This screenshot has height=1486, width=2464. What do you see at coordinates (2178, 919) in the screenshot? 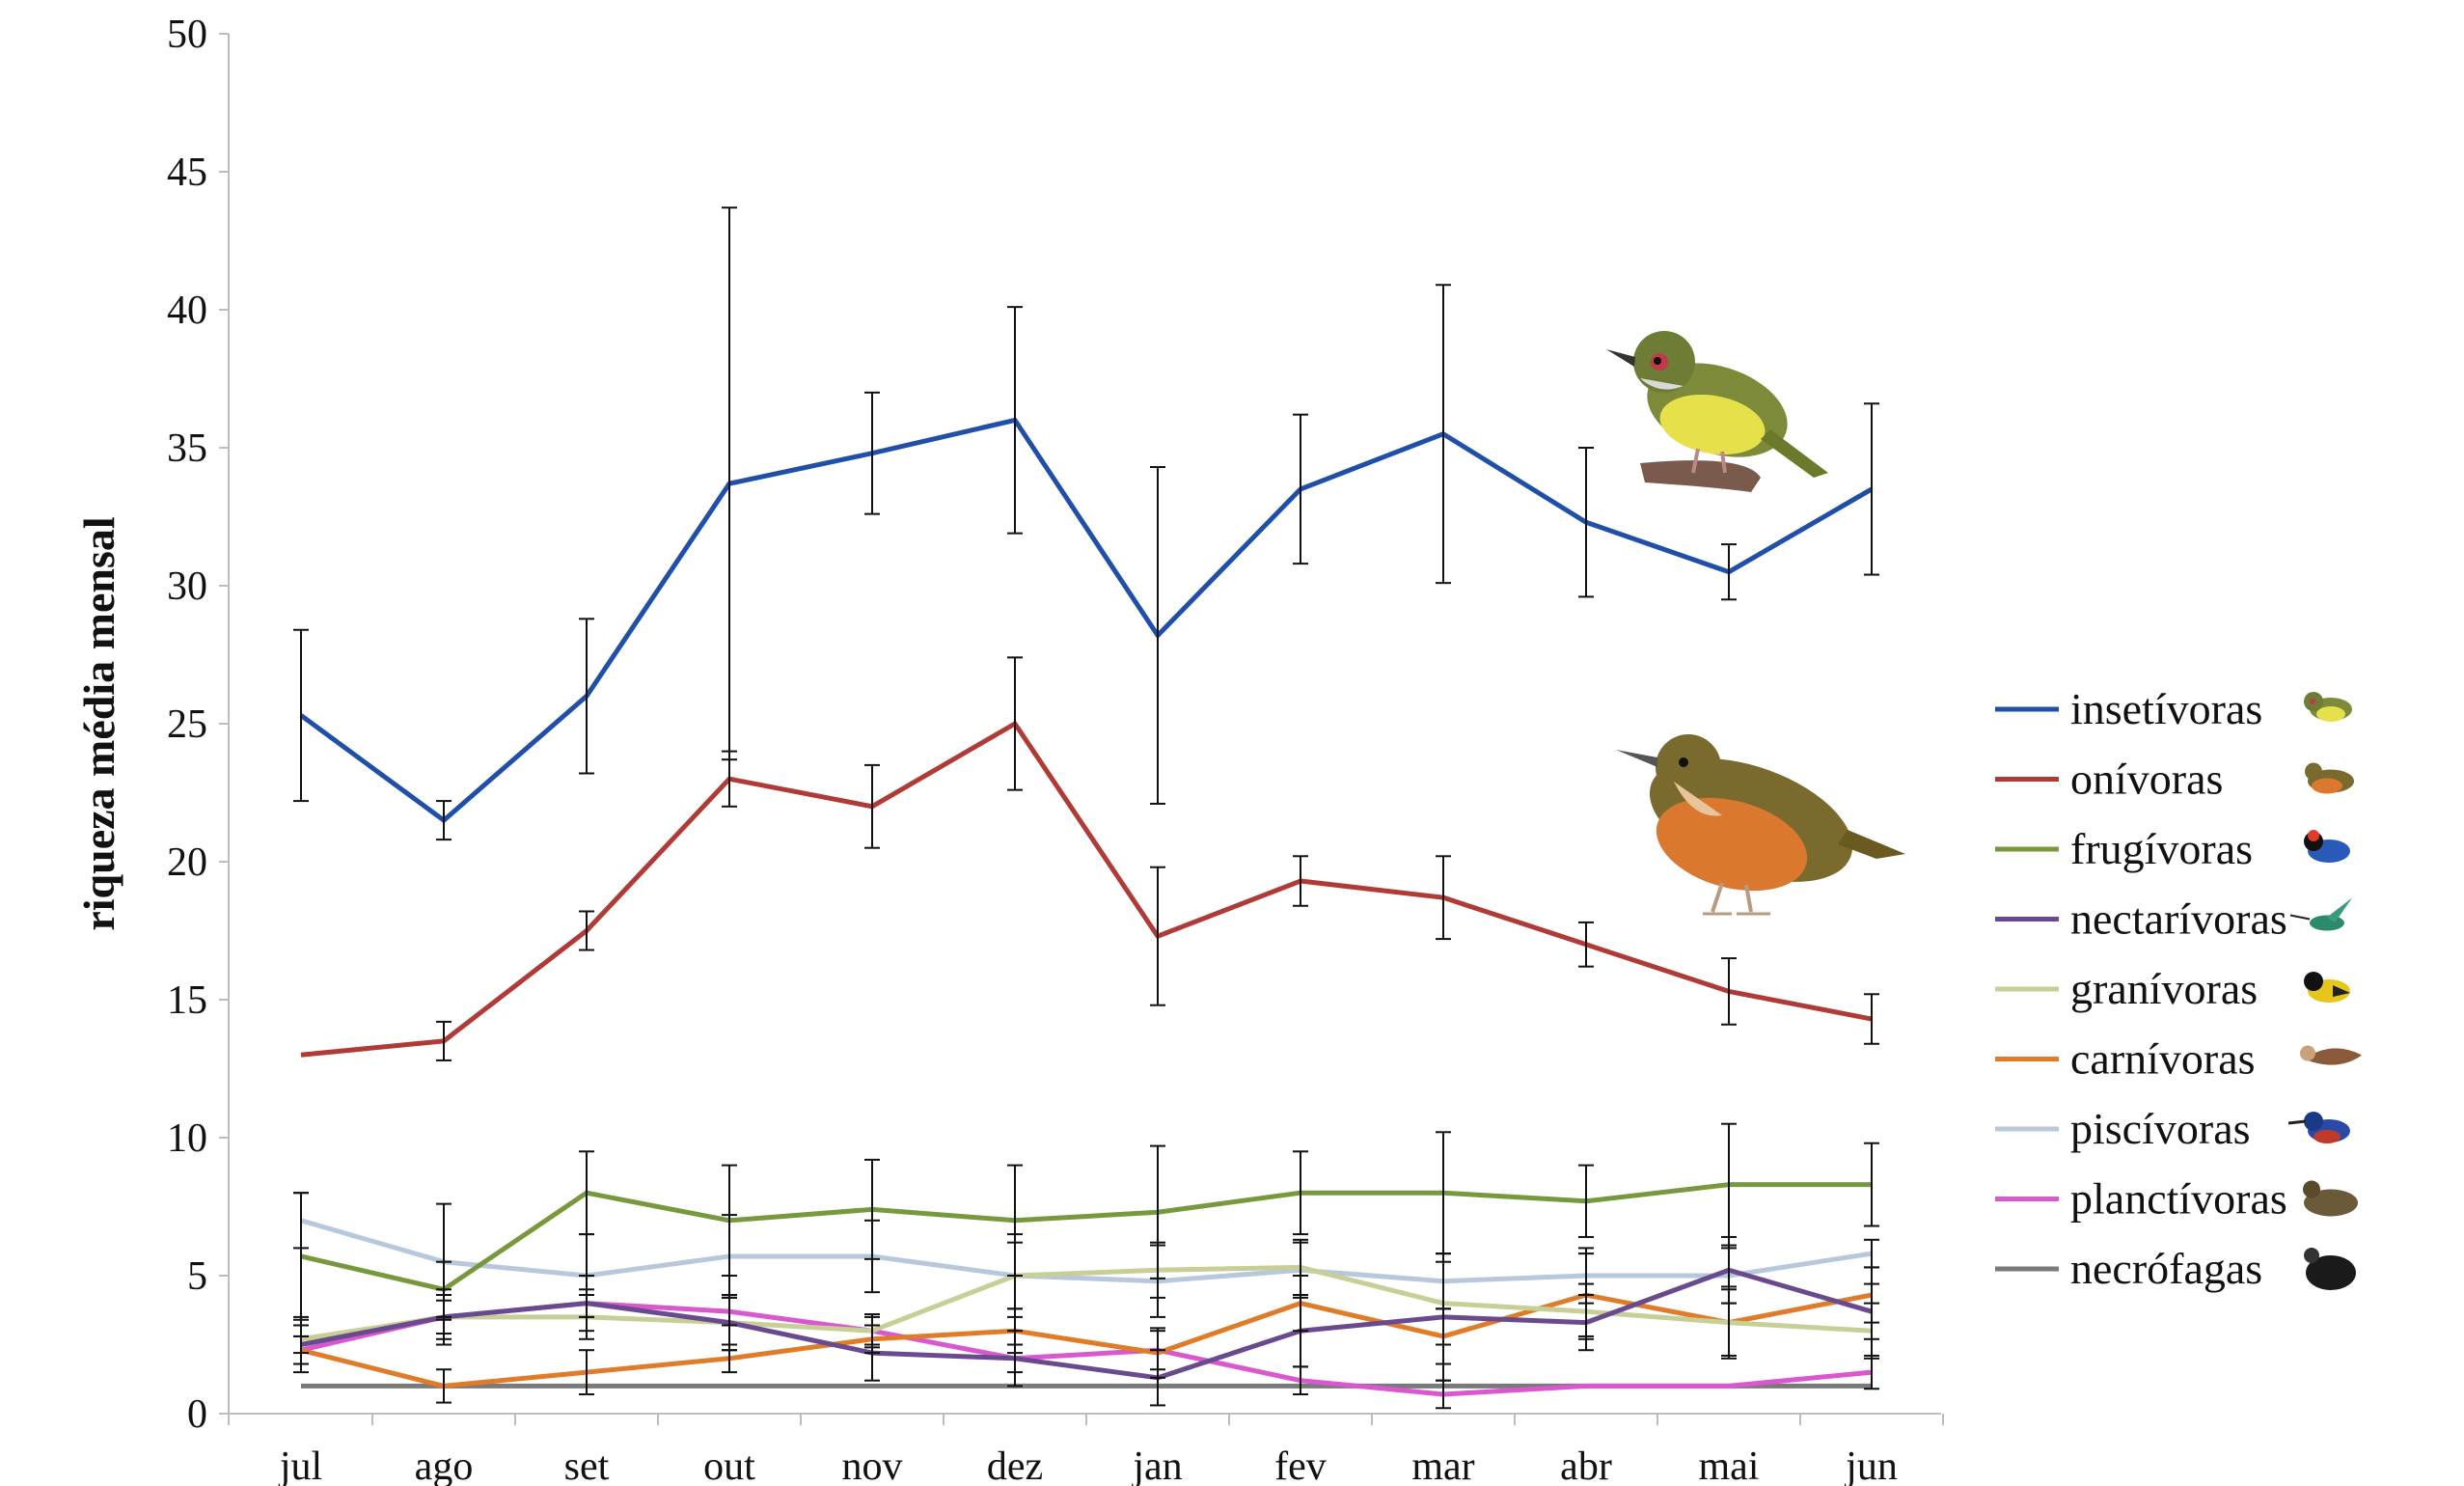
I see `legend-label: nectarívoras` at bounding box center [2178, 919].